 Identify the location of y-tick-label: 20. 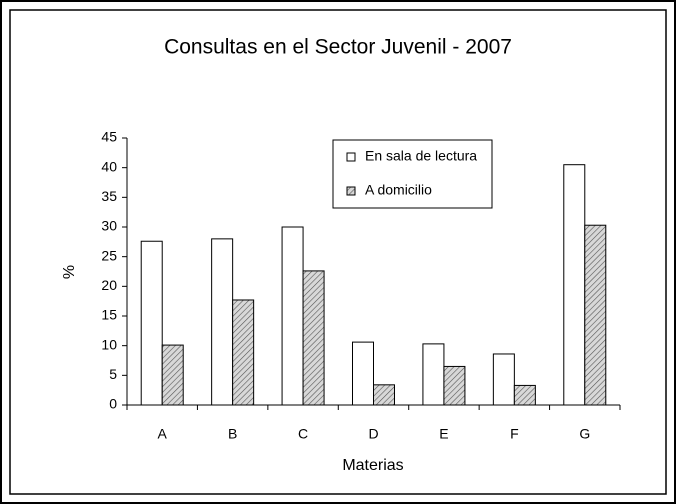
(109, 285).